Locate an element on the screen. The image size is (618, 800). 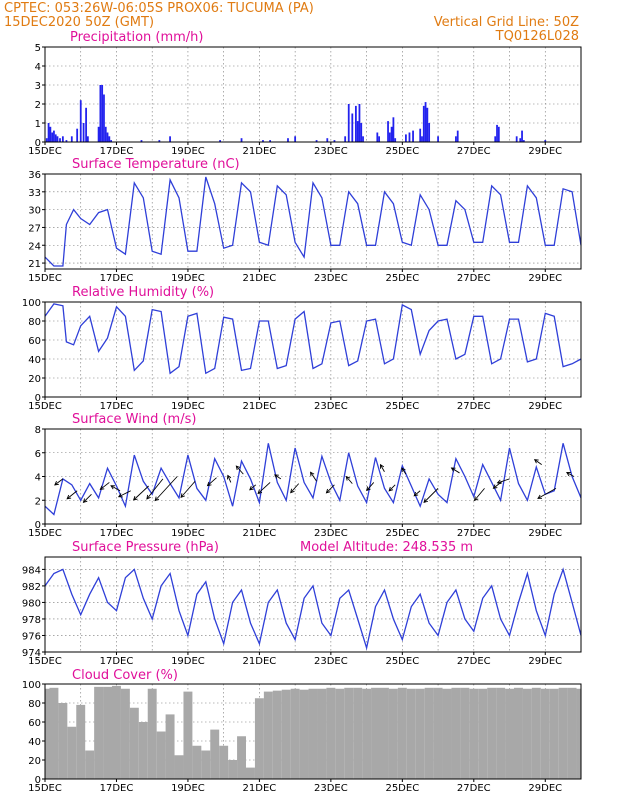
wind-y-ticks: 0 2 4 6 8 is located at coordinates (40, 478).